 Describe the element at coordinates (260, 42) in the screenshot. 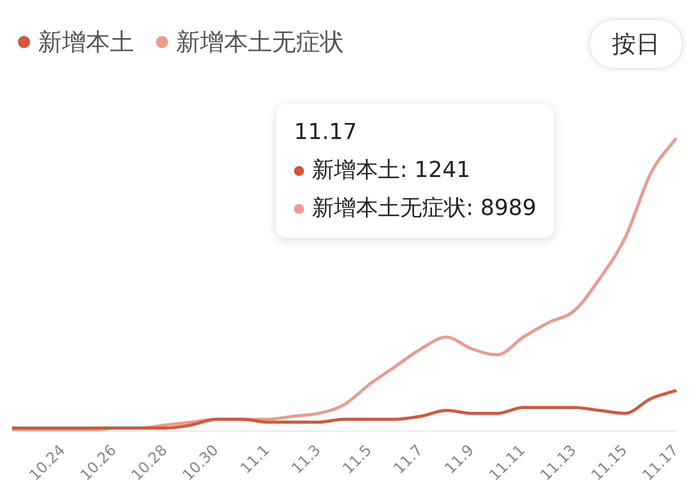

I see `legend-label: 新增本土无症状` at that location.